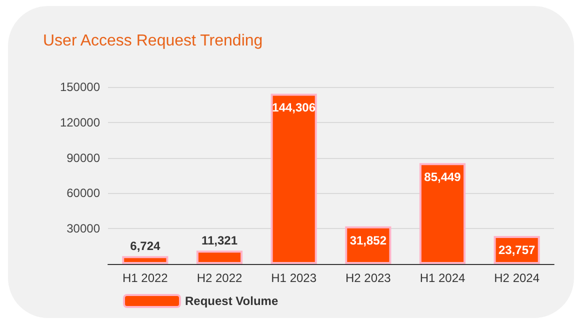 The height and width of the screenshot is (325, 582). Describe the element at coordinates (517, 249) in the screenshot. I see `text: 23,757` at that location.